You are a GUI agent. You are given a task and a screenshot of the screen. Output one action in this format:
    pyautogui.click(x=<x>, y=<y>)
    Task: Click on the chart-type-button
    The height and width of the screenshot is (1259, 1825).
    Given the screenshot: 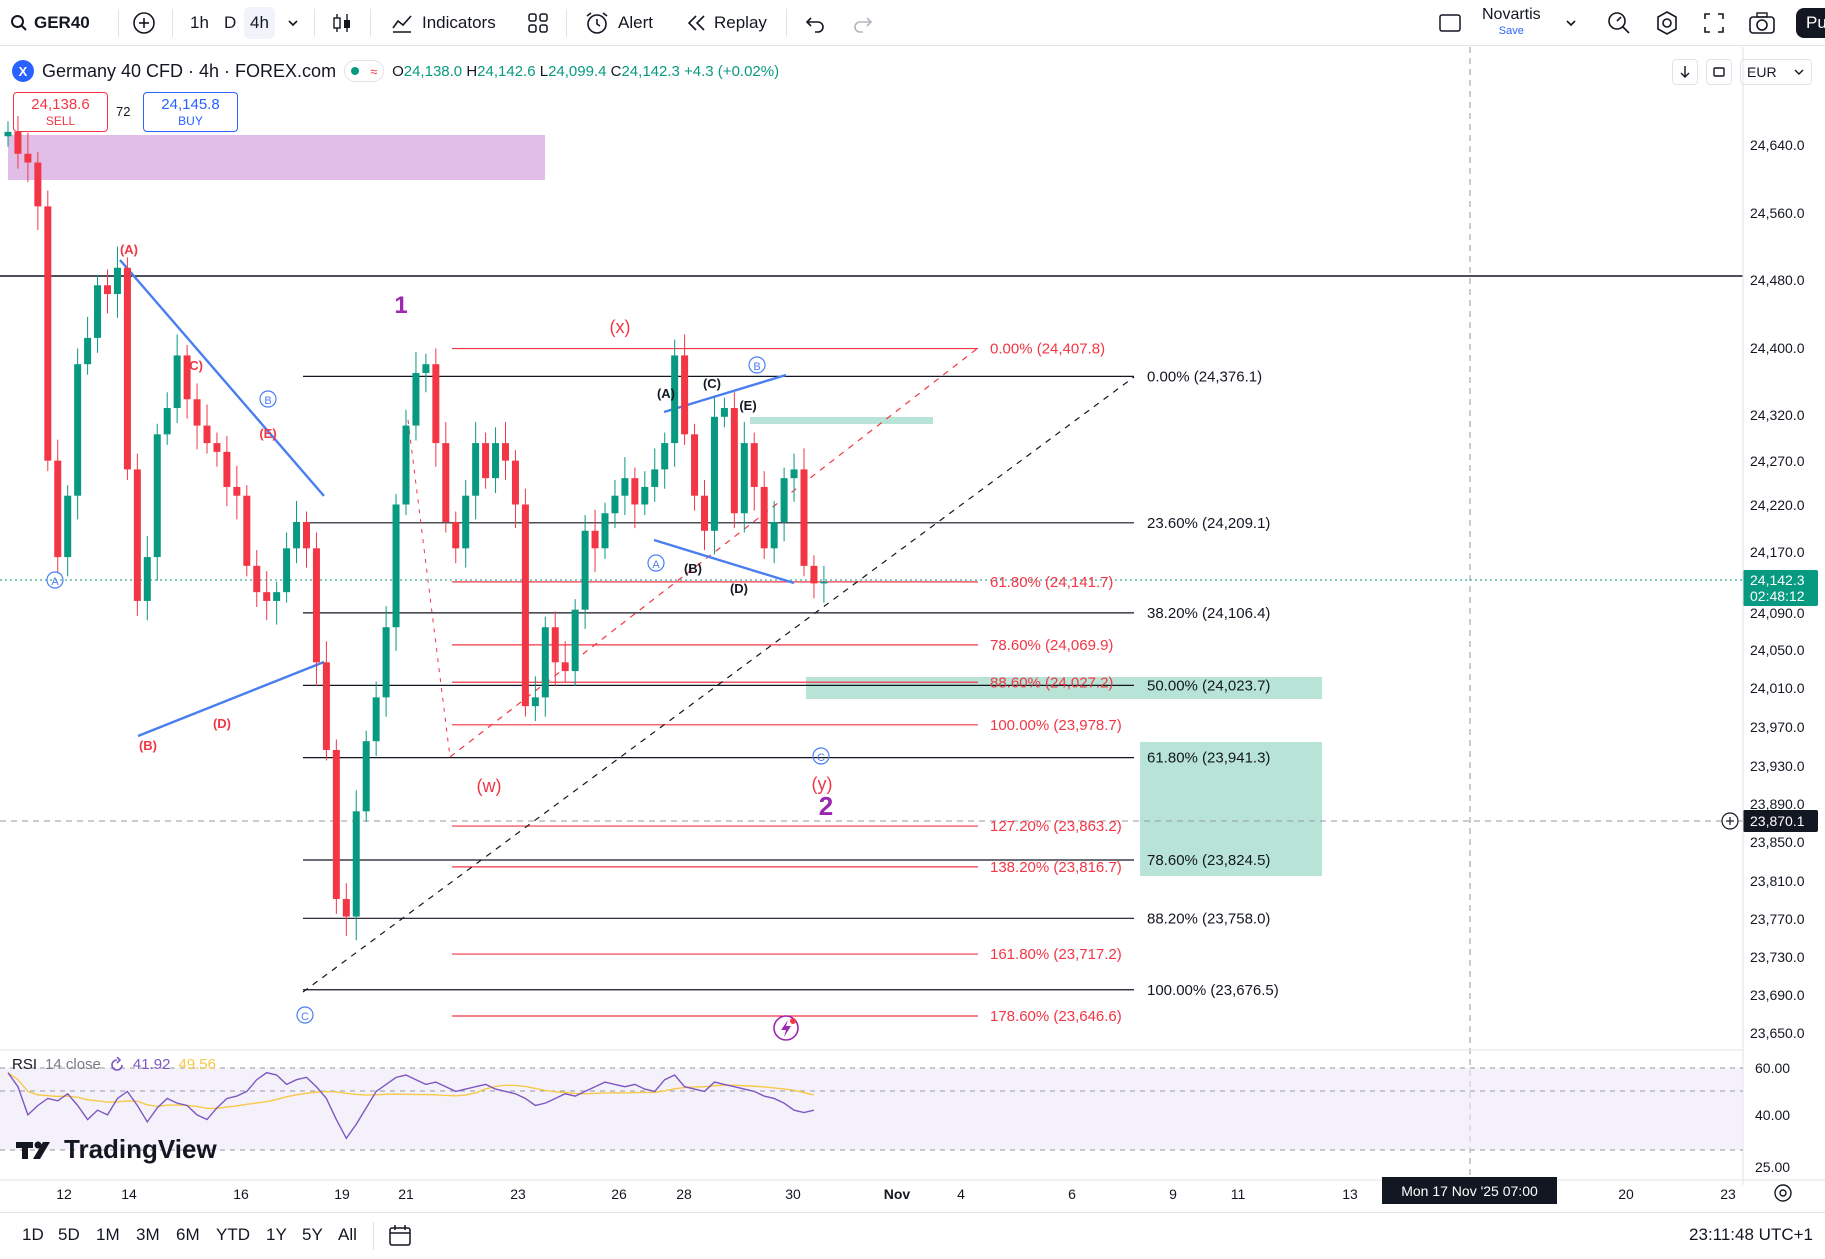 What is the action you would take?
    pyautogui.click(x=342, y=23)
    